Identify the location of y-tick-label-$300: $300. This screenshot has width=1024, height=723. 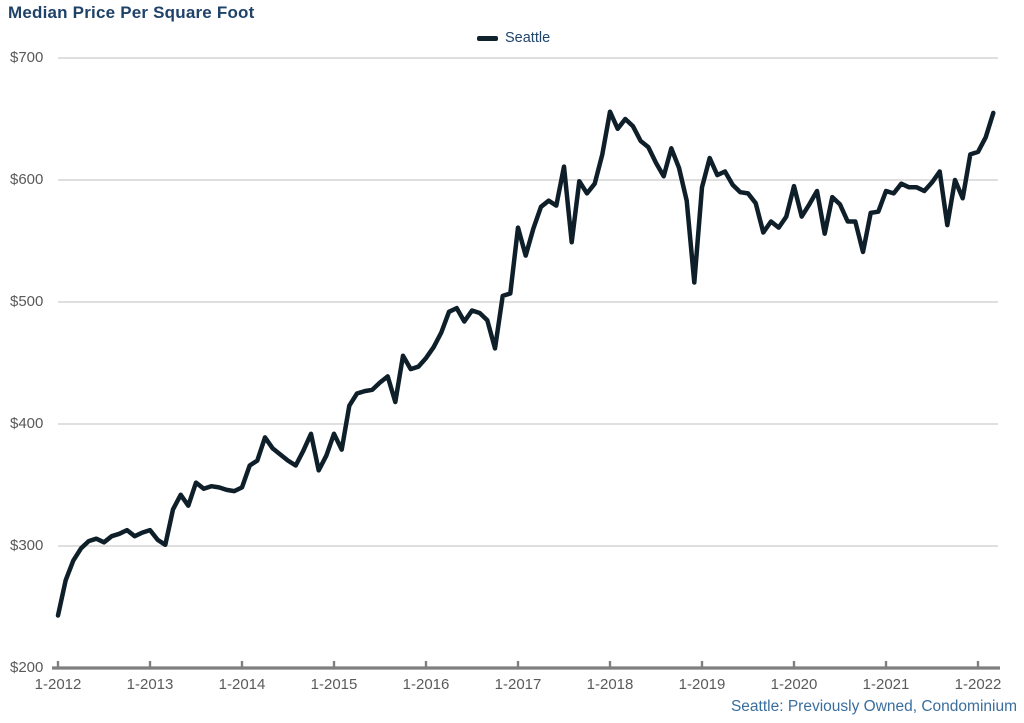
(27, 545).